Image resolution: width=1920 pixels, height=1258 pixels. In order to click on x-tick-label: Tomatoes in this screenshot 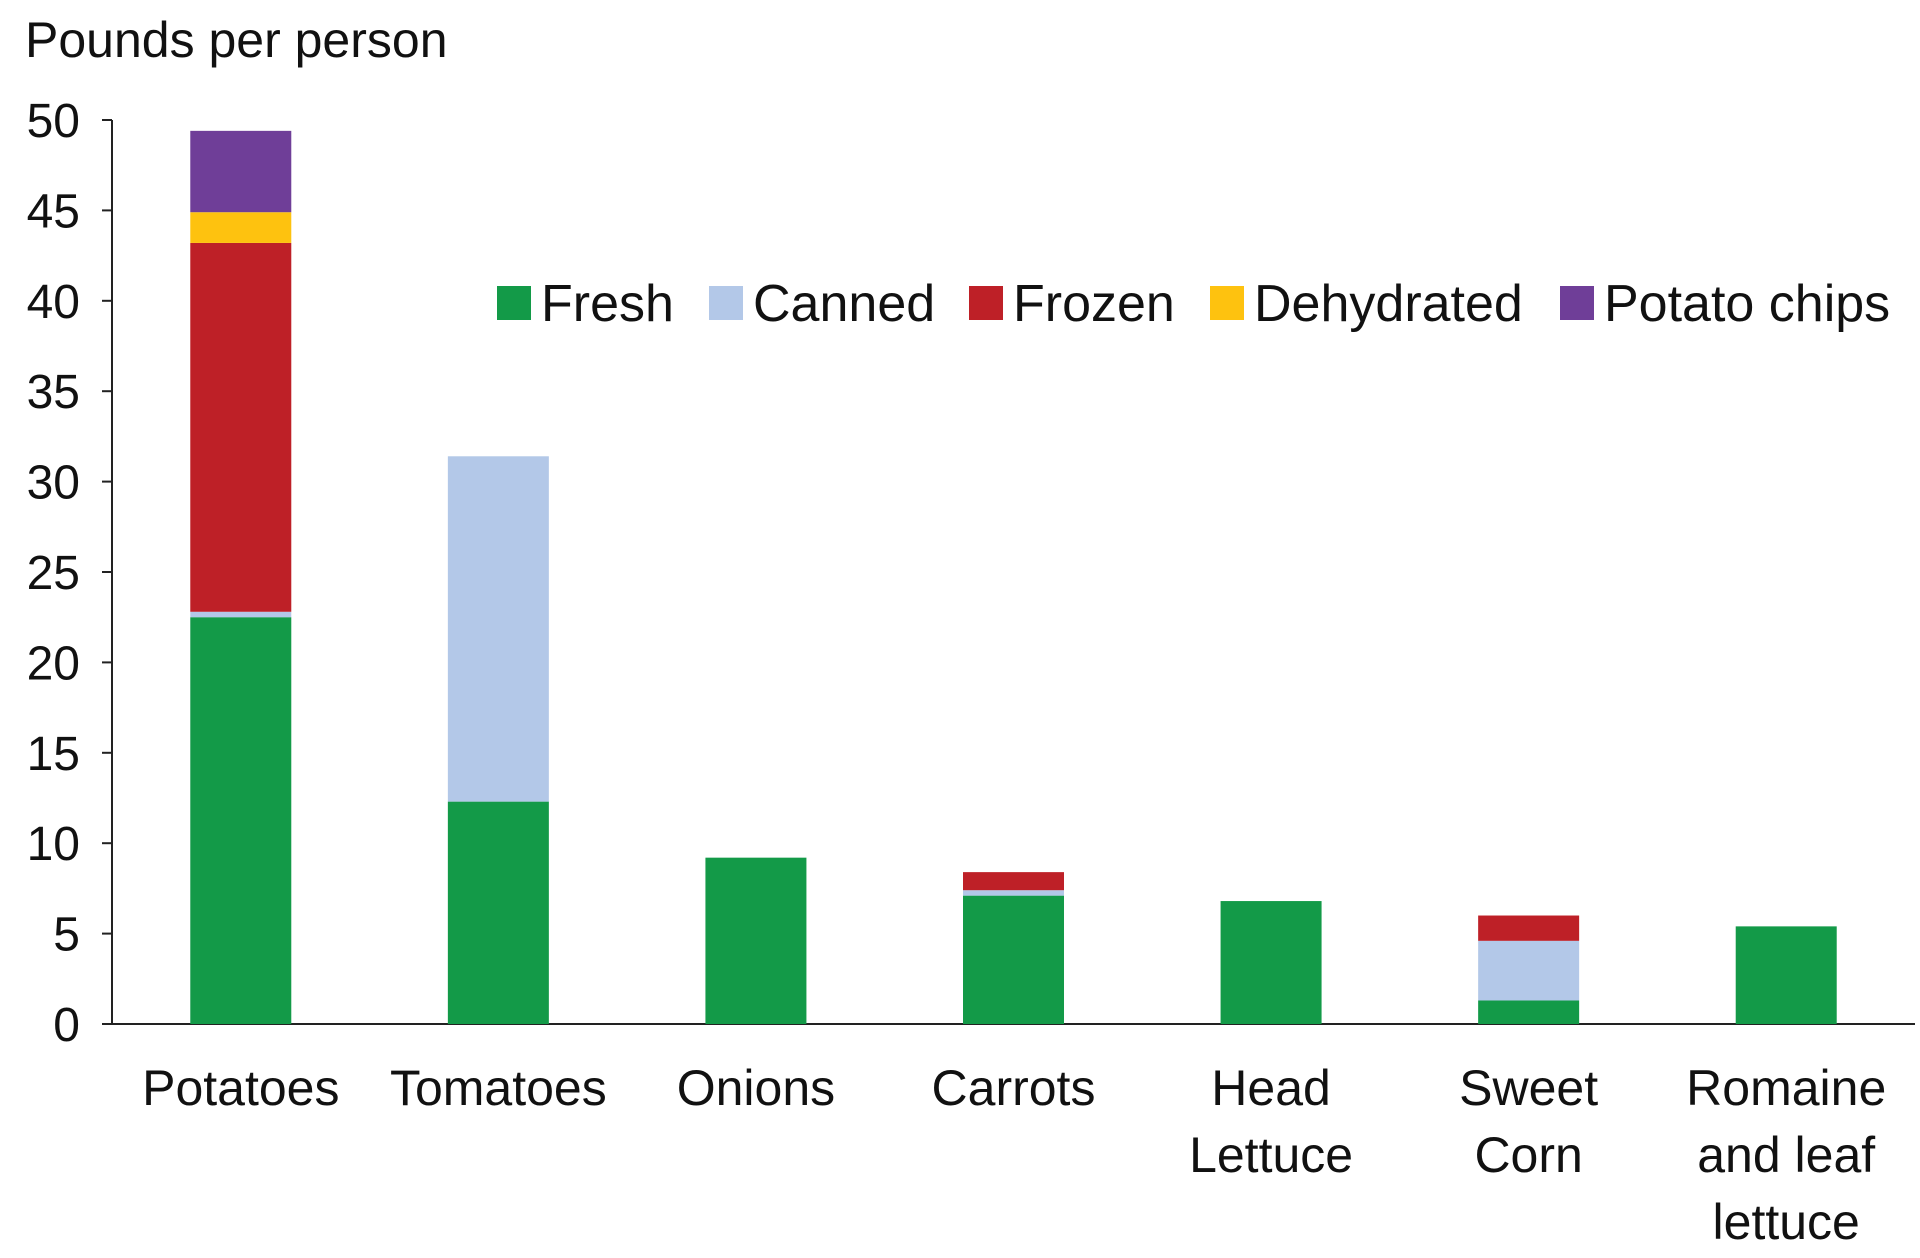, I will do `click(498, 1088)`.